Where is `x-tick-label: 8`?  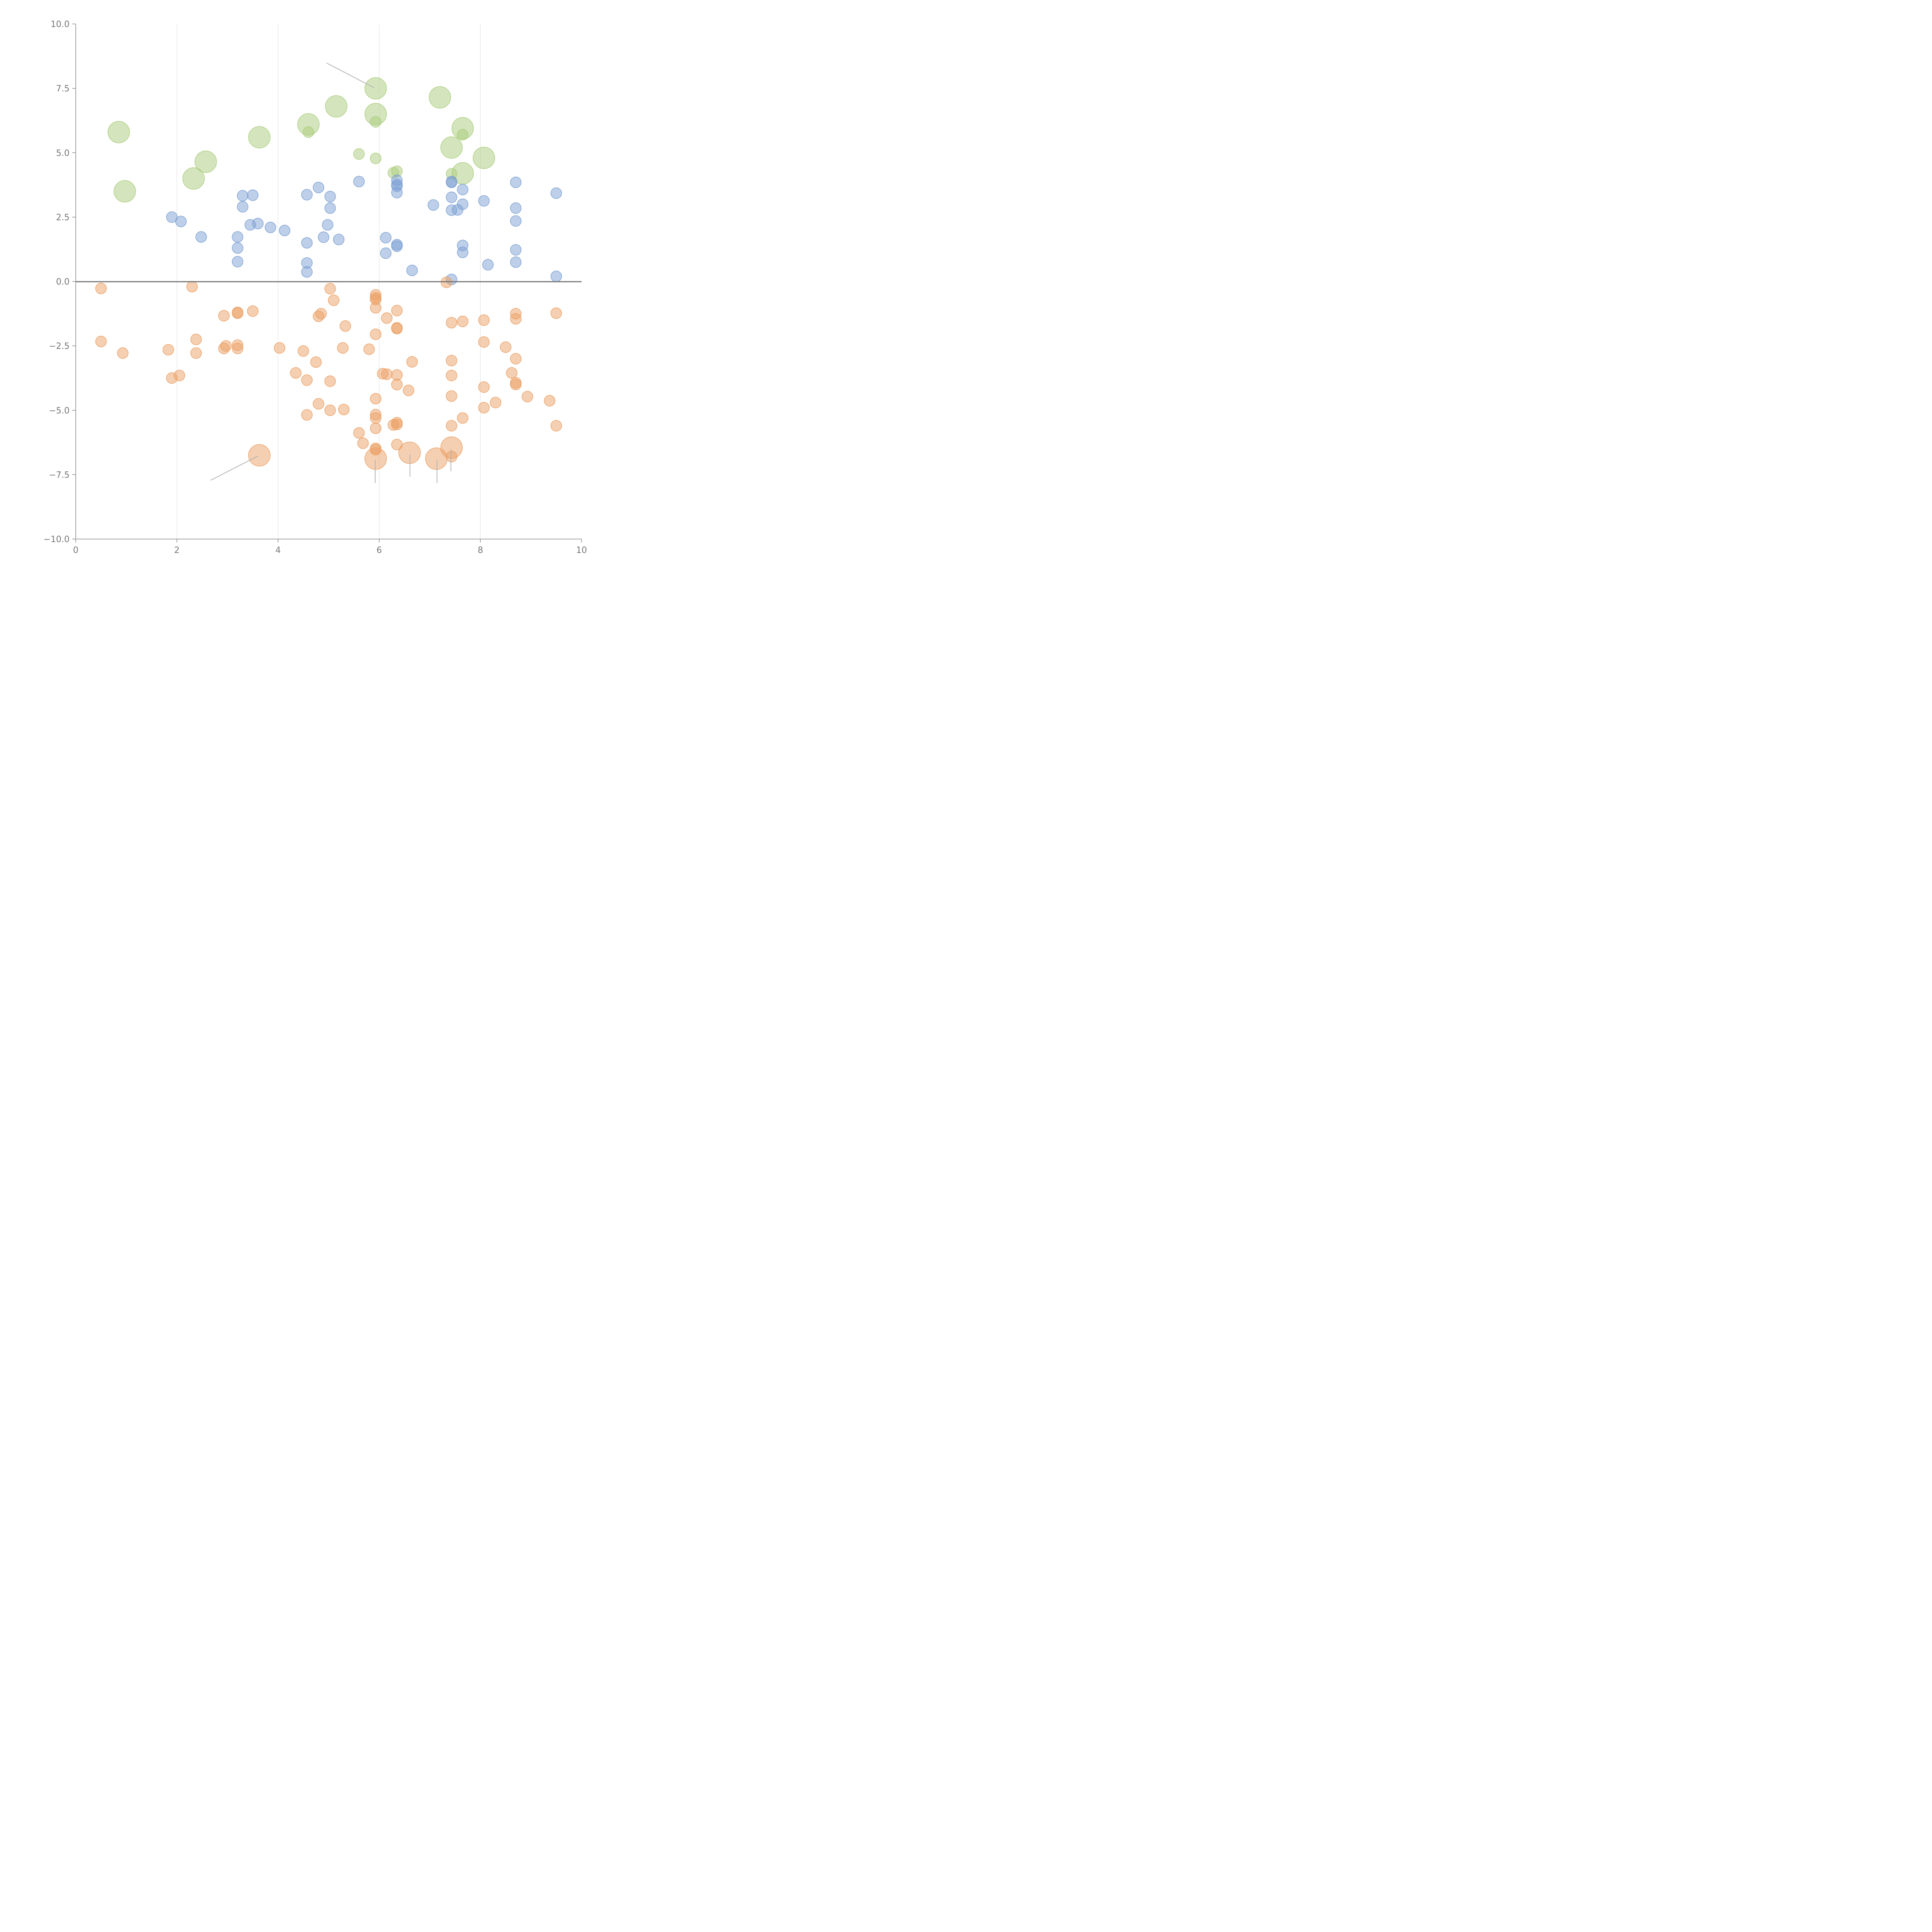 x-tick-label: 8 is located at coordinates (481, 550).